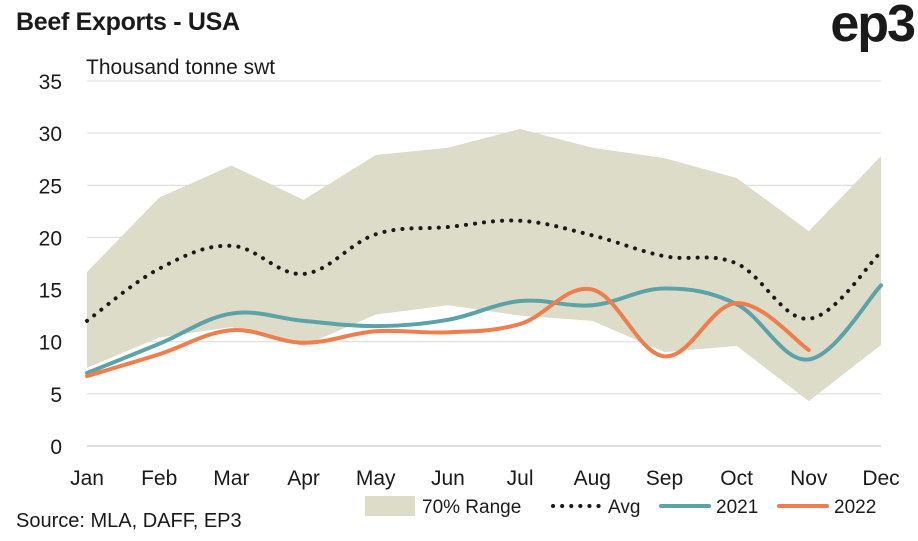  What do you see at coordinates (231, 478) in the screenshot?
I see `x-tick-label: Mar` at bounding box center [231, 478].